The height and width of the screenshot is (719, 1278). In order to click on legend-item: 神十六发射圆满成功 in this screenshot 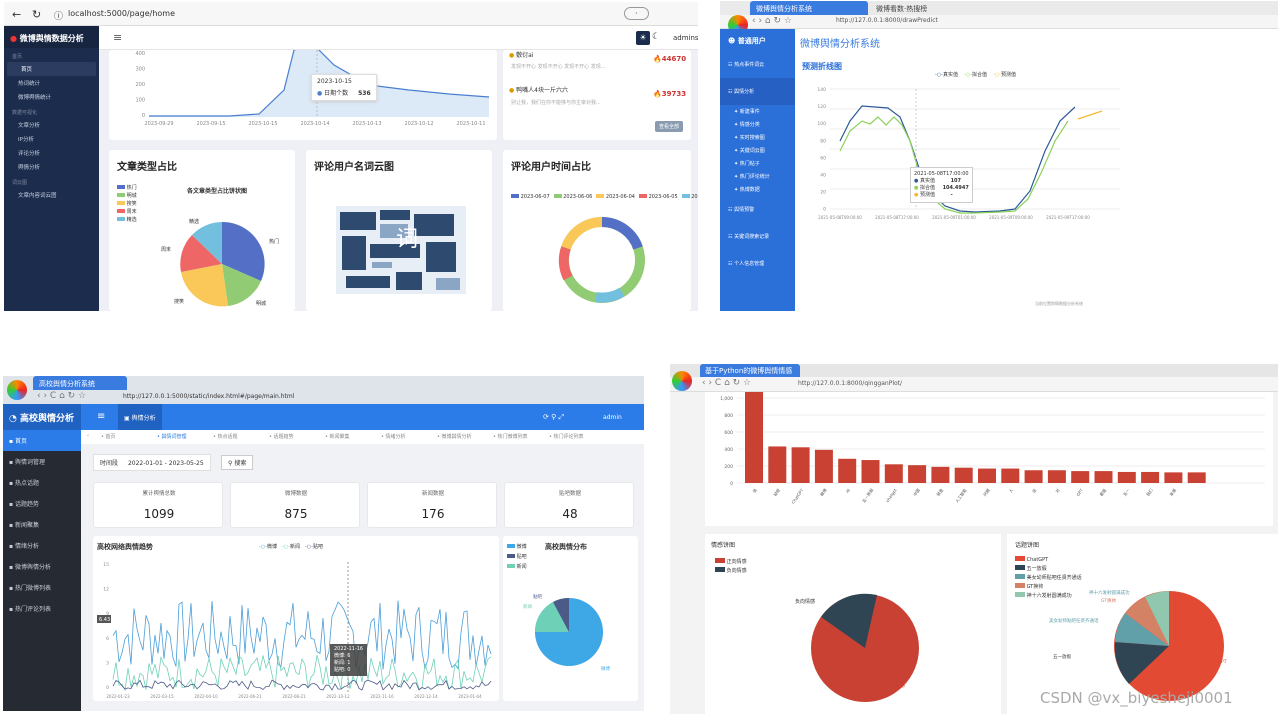, I will do `click(1048, 596)`.